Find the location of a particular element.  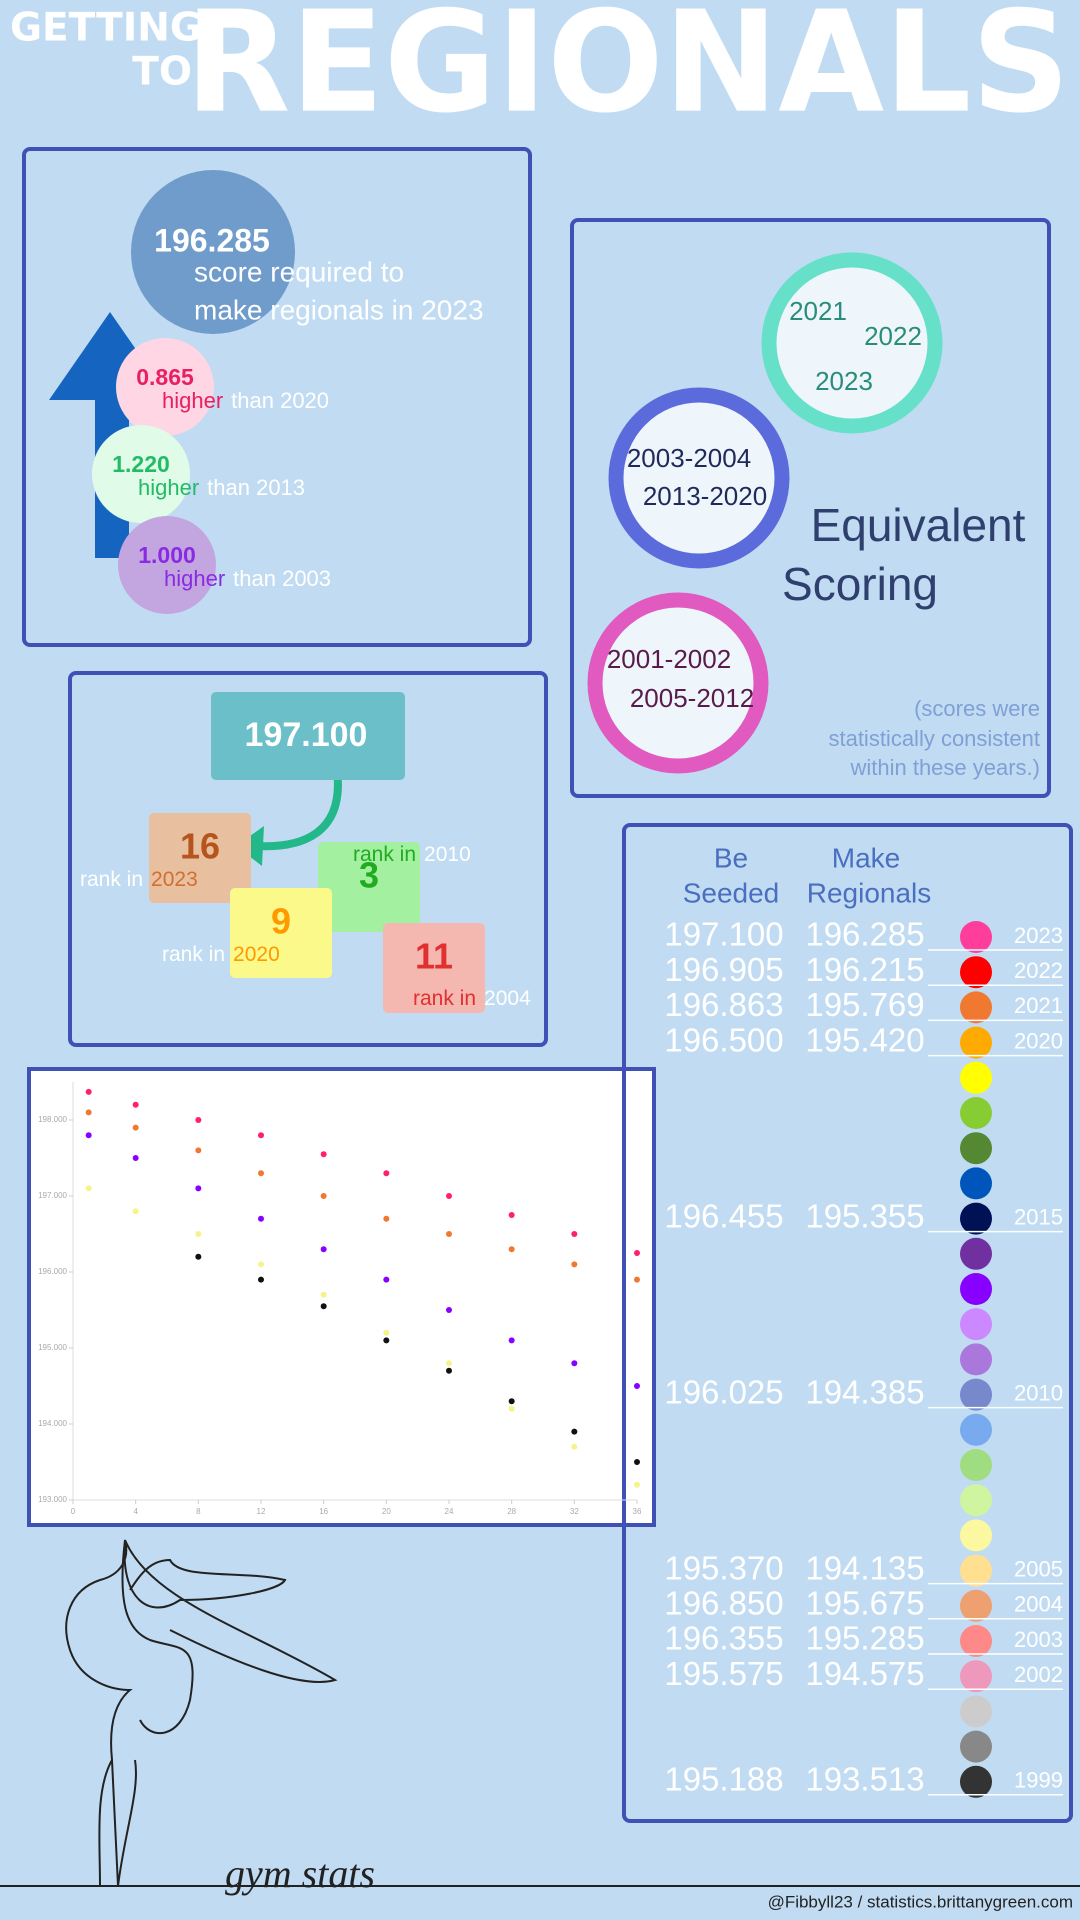

regionals-score: 195.285 is located at coordinates (864, 1638).